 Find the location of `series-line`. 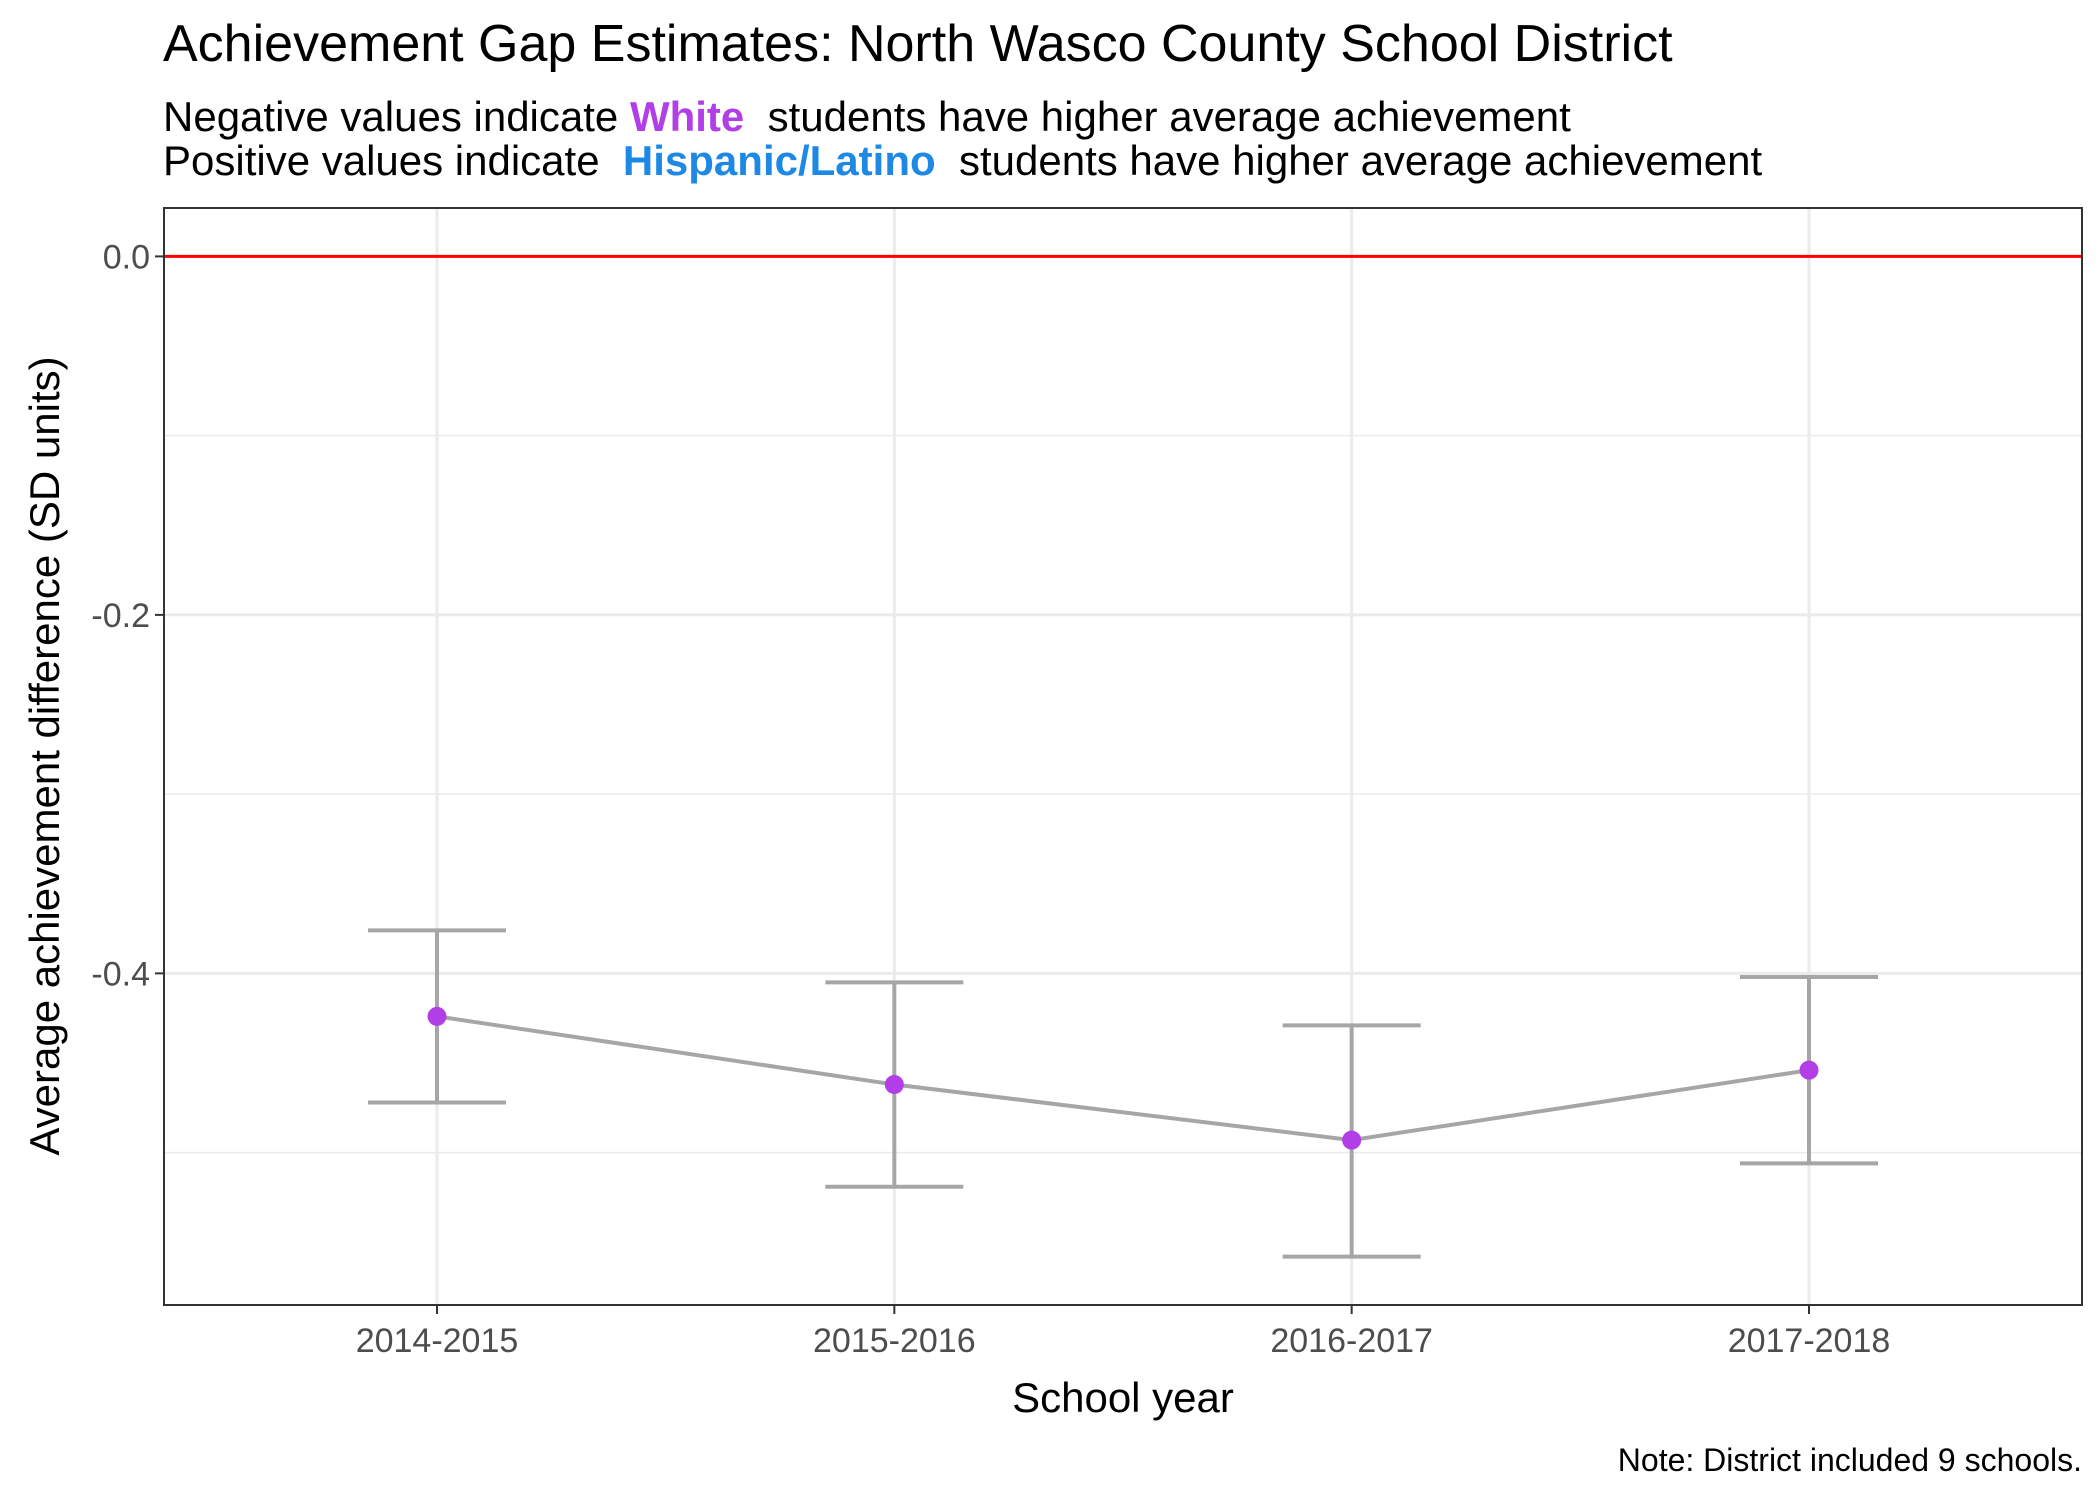

series-line is located at coordinates (1123, 1078).